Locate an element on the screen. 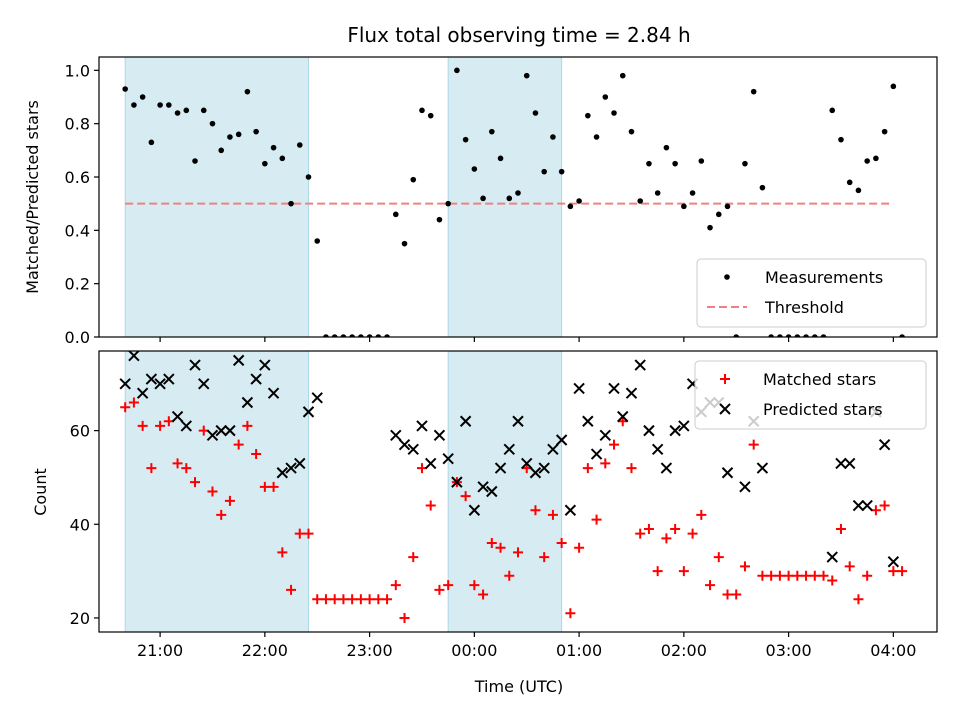 The image size is (960, 720). top-y-axis-label: Matched/Predicted stars is located at coordinates (32, 197).